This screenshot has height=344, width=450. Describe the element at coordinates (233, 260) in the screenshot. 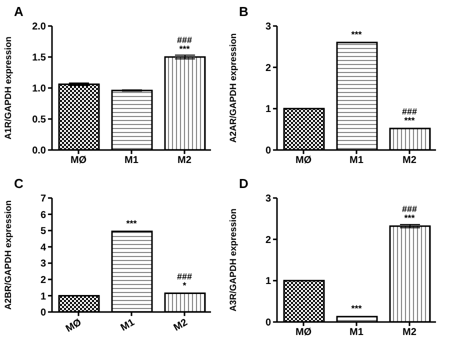

I see `y-axis-title: A3R/GAPDH expression` at that location.